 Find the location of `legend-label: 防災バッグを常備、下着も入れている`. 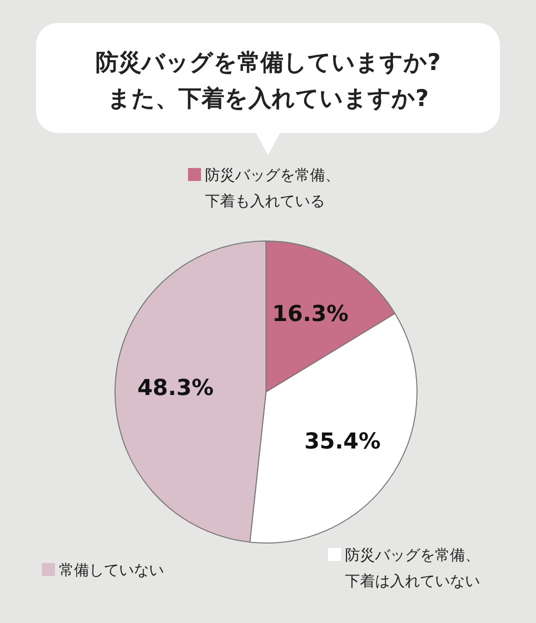

legend-label: 防災バッグを常備、下着も入れている is located at coordinates (272, 188).